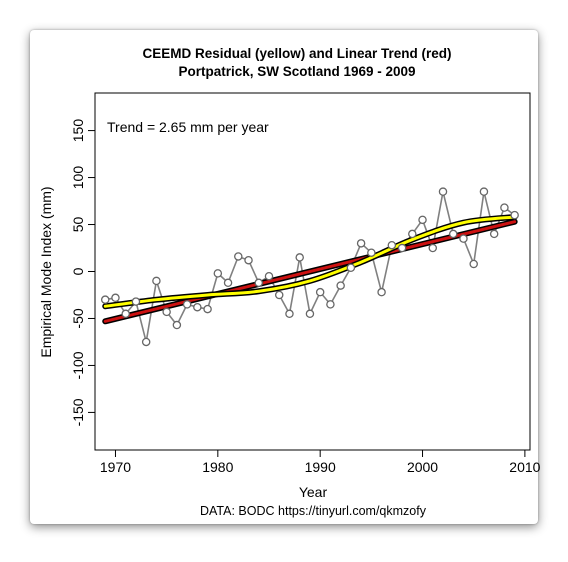  Describe the element at coordinates (320, 467) in the screenshot. I see `x-tick-label: 1990` at that location.